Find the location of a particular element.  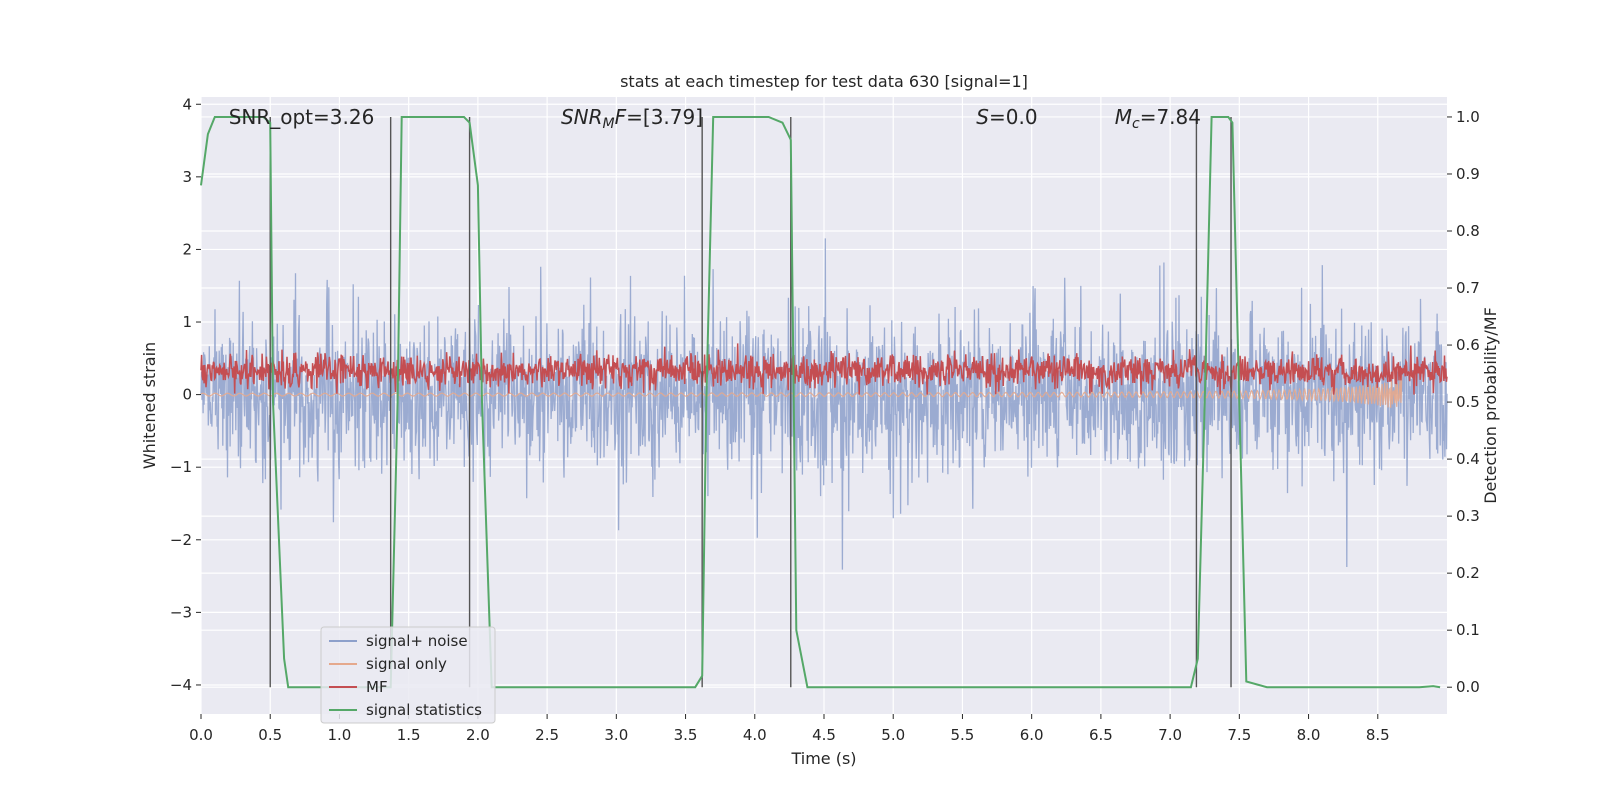

legend-box is located at coordinates (408, 675).